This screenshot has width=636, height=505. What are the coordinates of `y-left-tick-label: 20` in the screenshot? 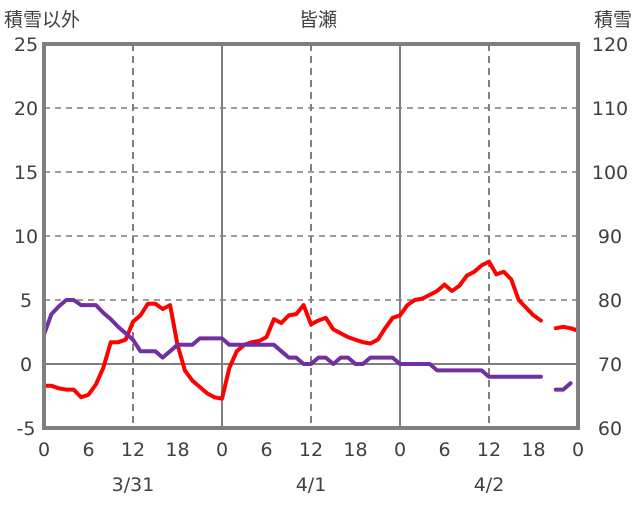 It's located at (26, 109).